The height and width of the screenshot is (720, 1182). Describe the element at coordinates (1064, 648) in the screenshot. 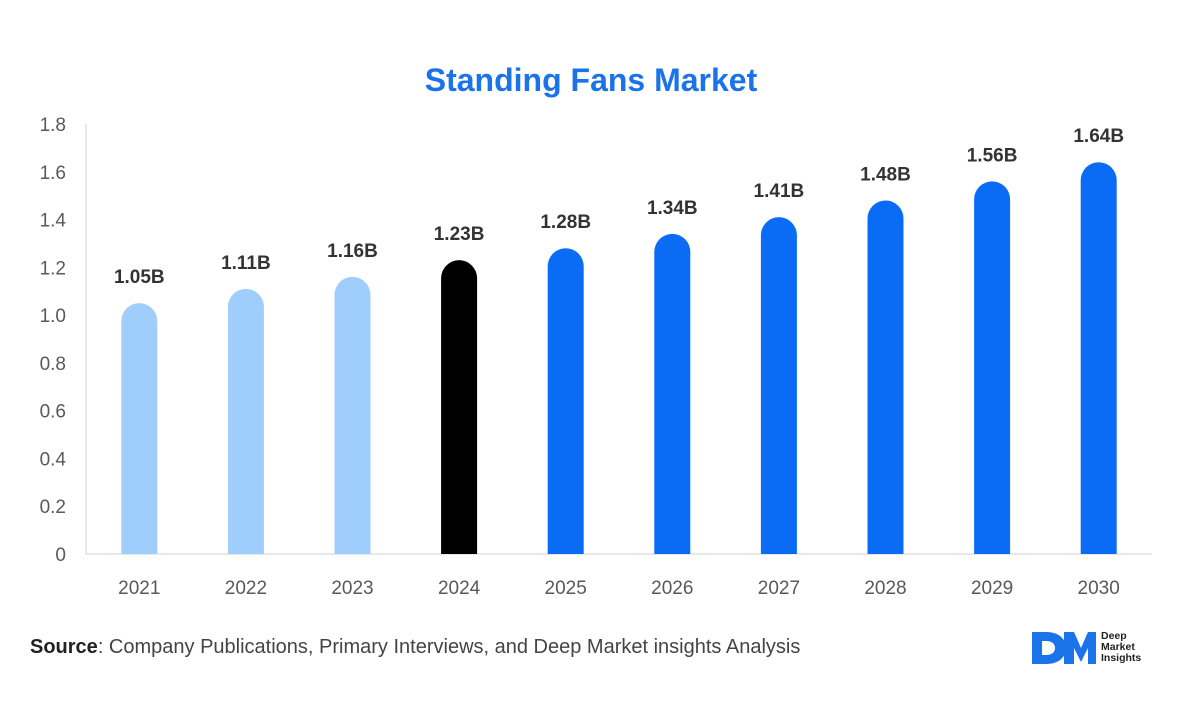

I see `dm-logo-icon` at that location.